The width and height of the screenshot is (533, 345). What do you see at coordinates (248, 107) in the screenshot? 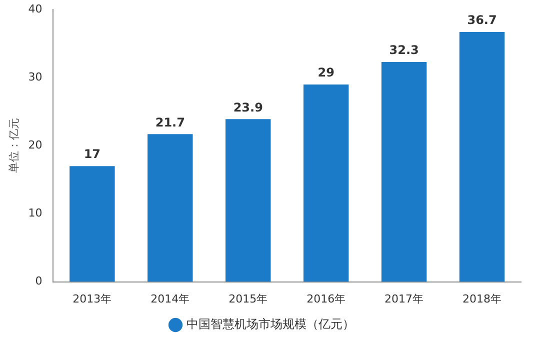
I see `data-label: 23.9` at bounding box center [248, 107].